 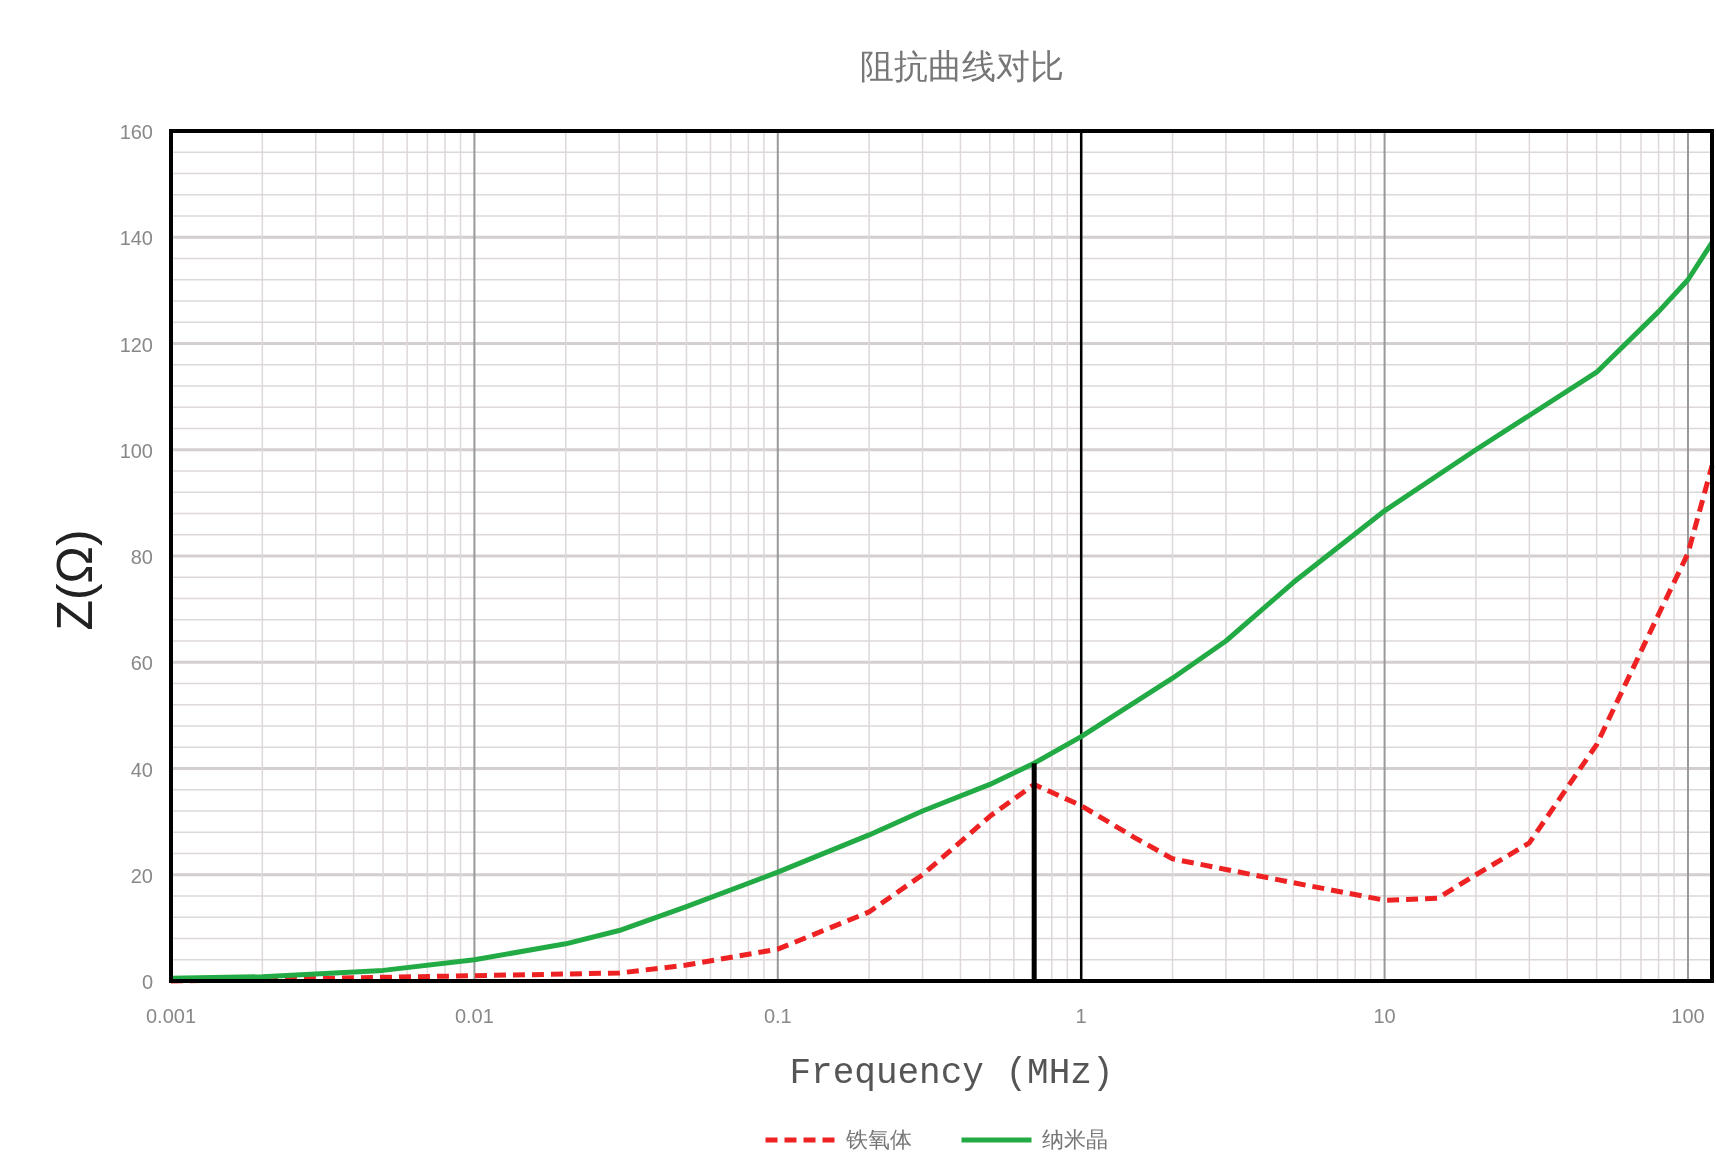 I want to click on y-tick-label: 140, so click(x=136, y=238).